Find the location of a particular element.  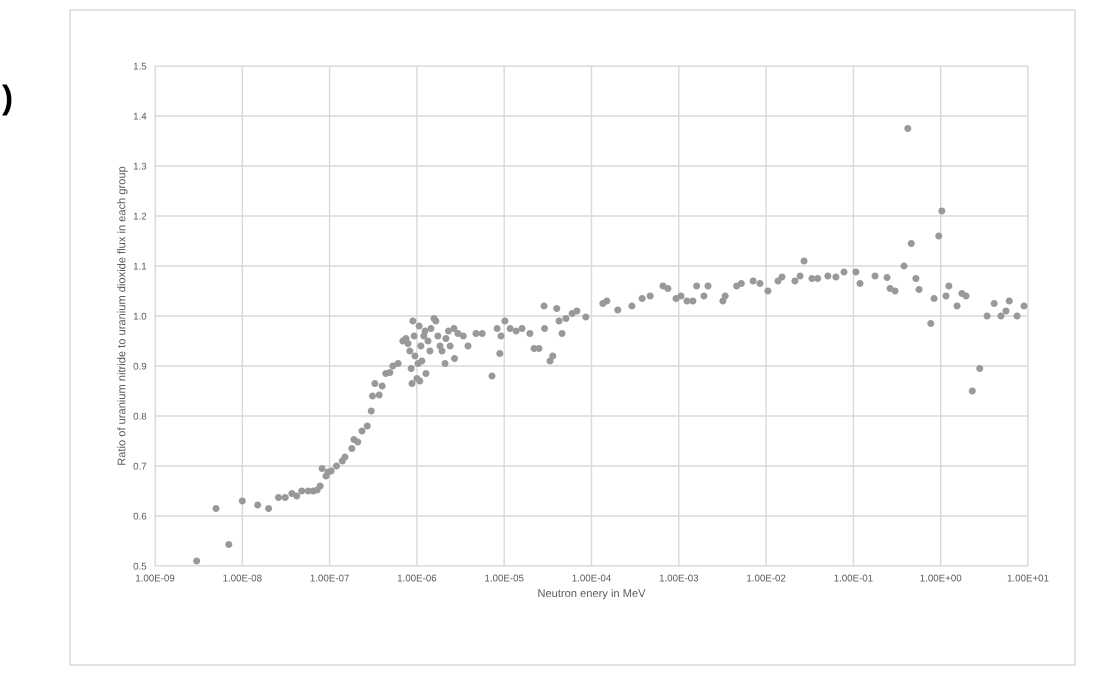

x-tick-label: 1.00E-01 is located at coordinates (853, 578).